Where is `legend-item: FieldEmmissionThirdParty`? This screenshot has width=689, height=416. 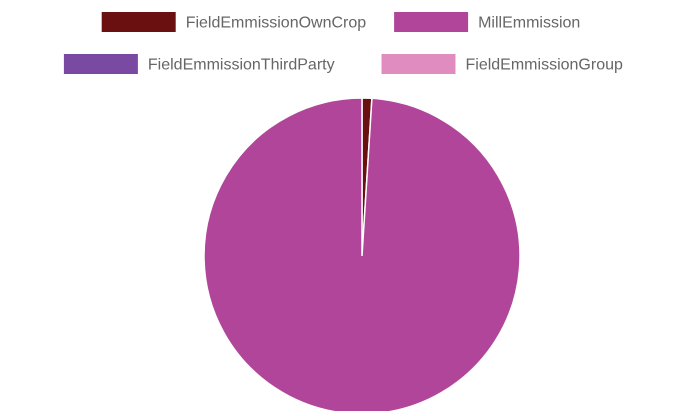 legend-item: FieldEmmissionThirdParty is located at coordinates (199, 64).